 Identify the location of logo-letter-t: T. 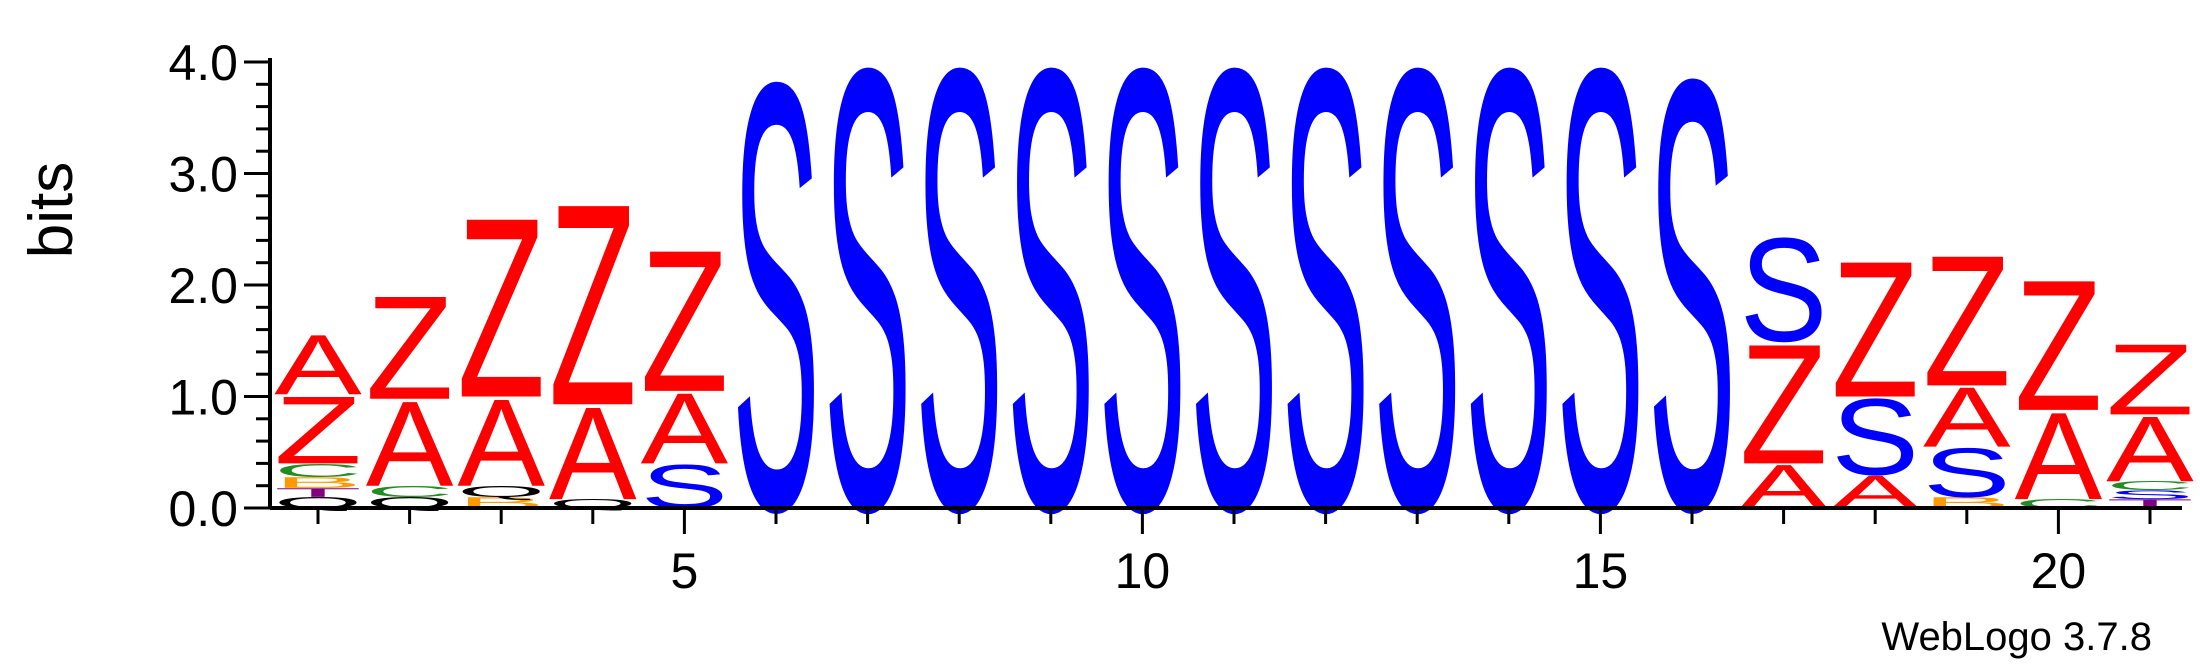
(318, 493).